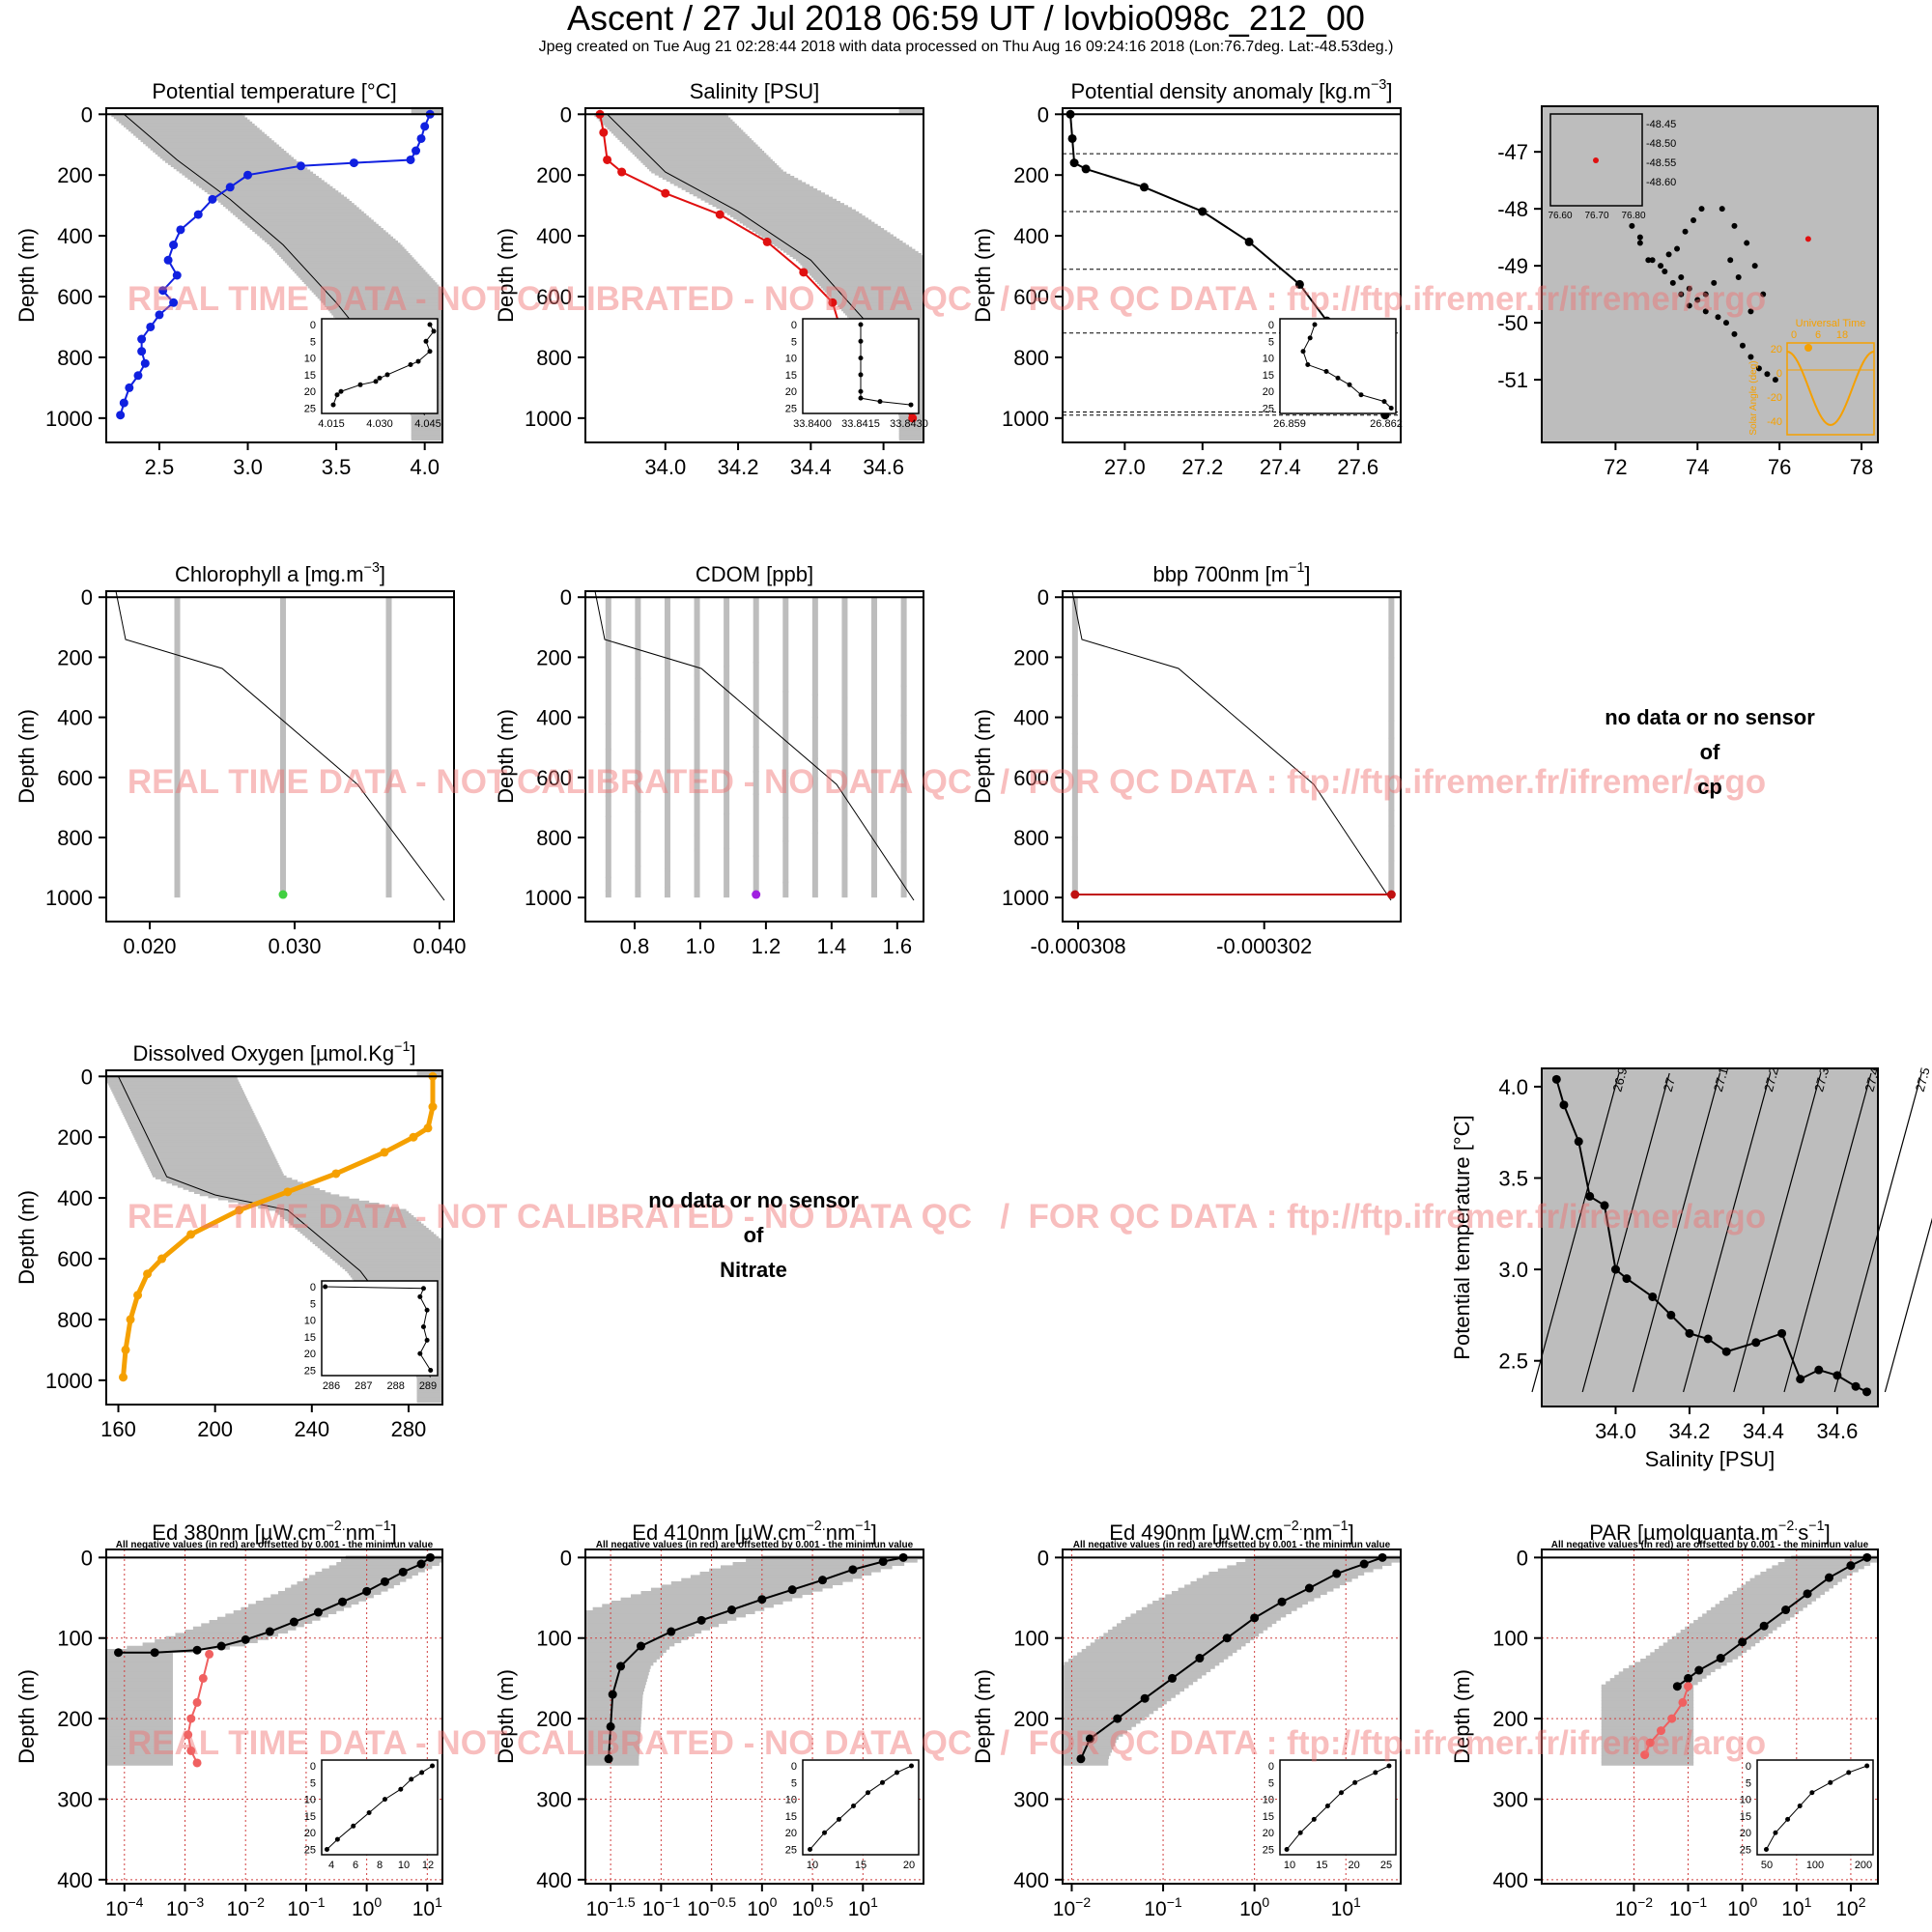 This screenshot has height=1932, width=1932. What do you see at coordinates (26, 1237) in the screenshot?
I see `oxy-ylabel: Depth (m)` at bounding box center [26, 1237].